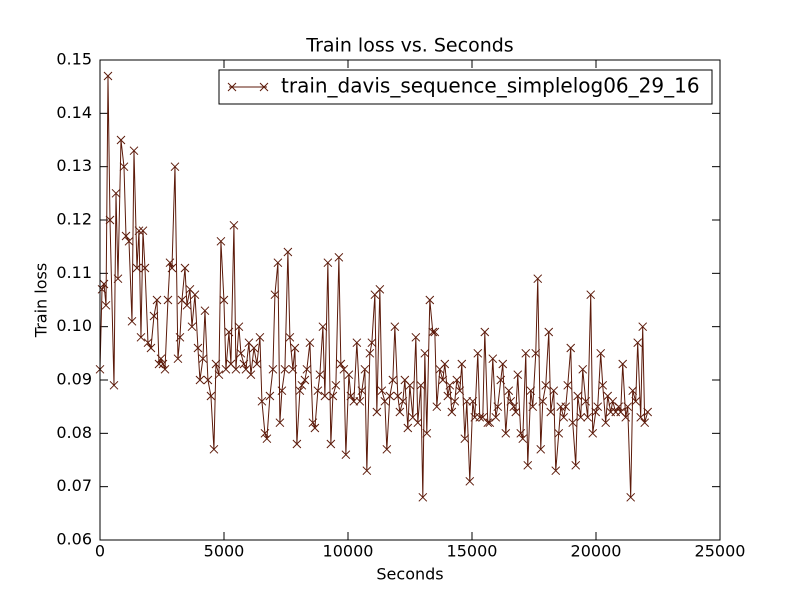 The width and height of the screenshot is (800, 604). I want to click on x-tick-label: 25000, so click(720, 551).